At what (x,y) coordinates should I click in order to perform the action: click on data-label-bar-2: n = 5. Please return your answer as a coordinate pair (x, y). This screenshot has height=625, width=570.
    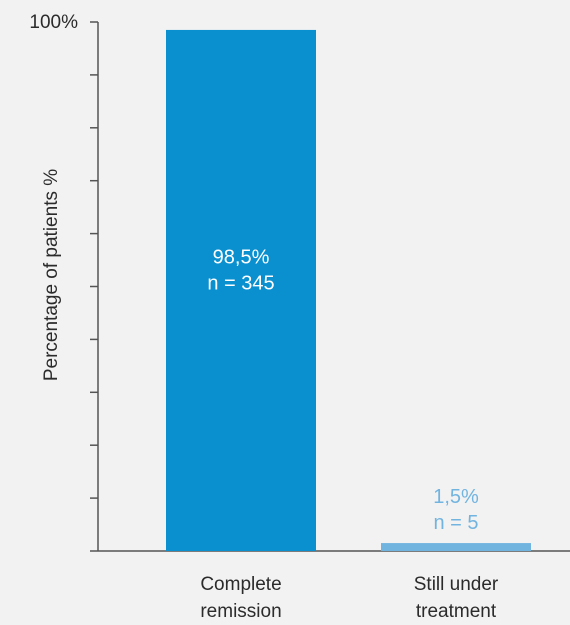
    Looking at the image, I should click on (455, 523).